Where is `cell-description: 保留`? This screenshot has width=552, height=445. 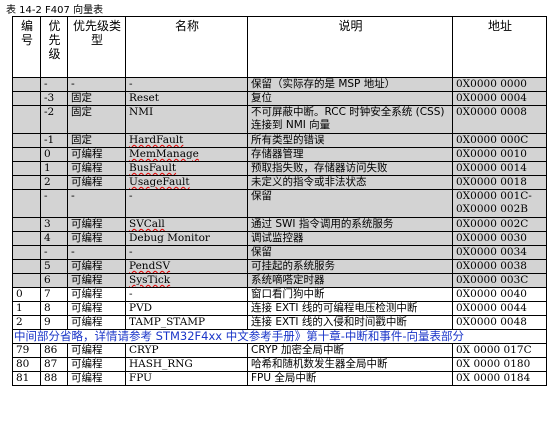 cell-description: 保留 is located at coordinates (350, 252).